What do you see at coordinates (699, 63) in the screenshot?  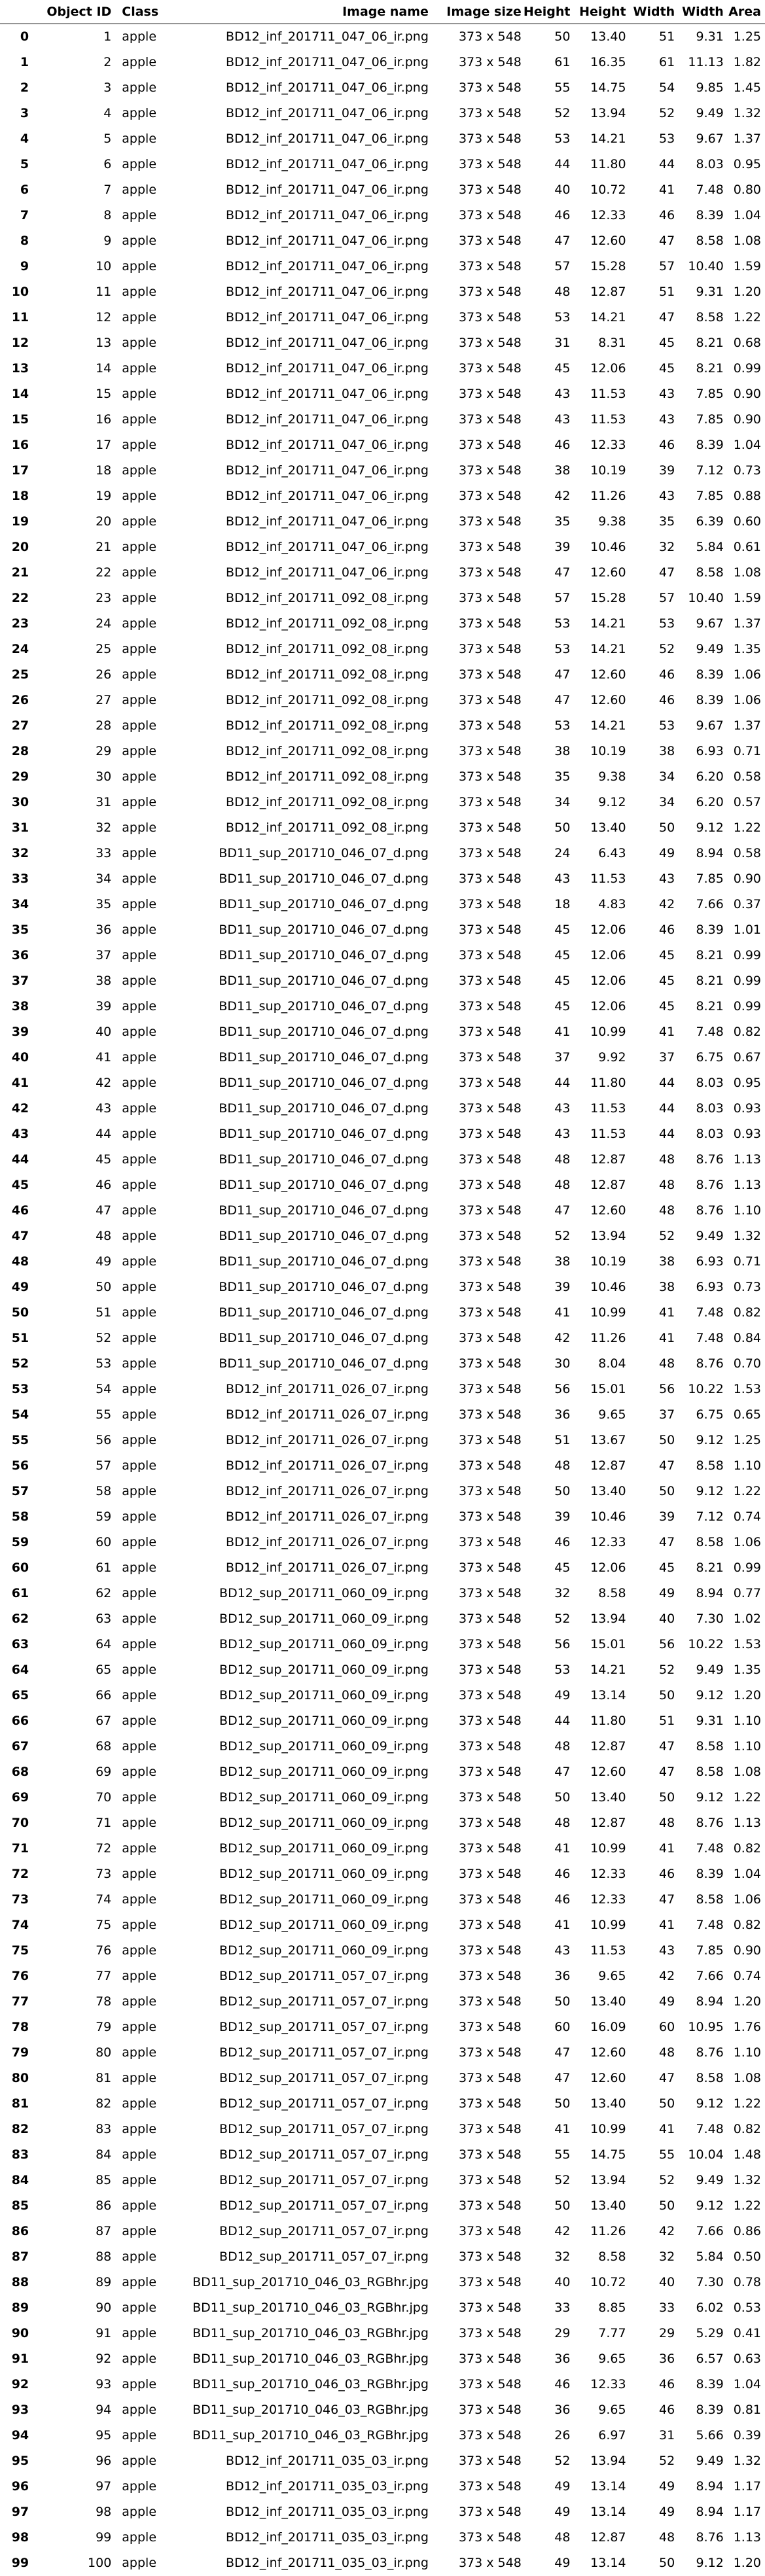 I see `width-mm-cell: 11.13` at bounding box center [699, 63].